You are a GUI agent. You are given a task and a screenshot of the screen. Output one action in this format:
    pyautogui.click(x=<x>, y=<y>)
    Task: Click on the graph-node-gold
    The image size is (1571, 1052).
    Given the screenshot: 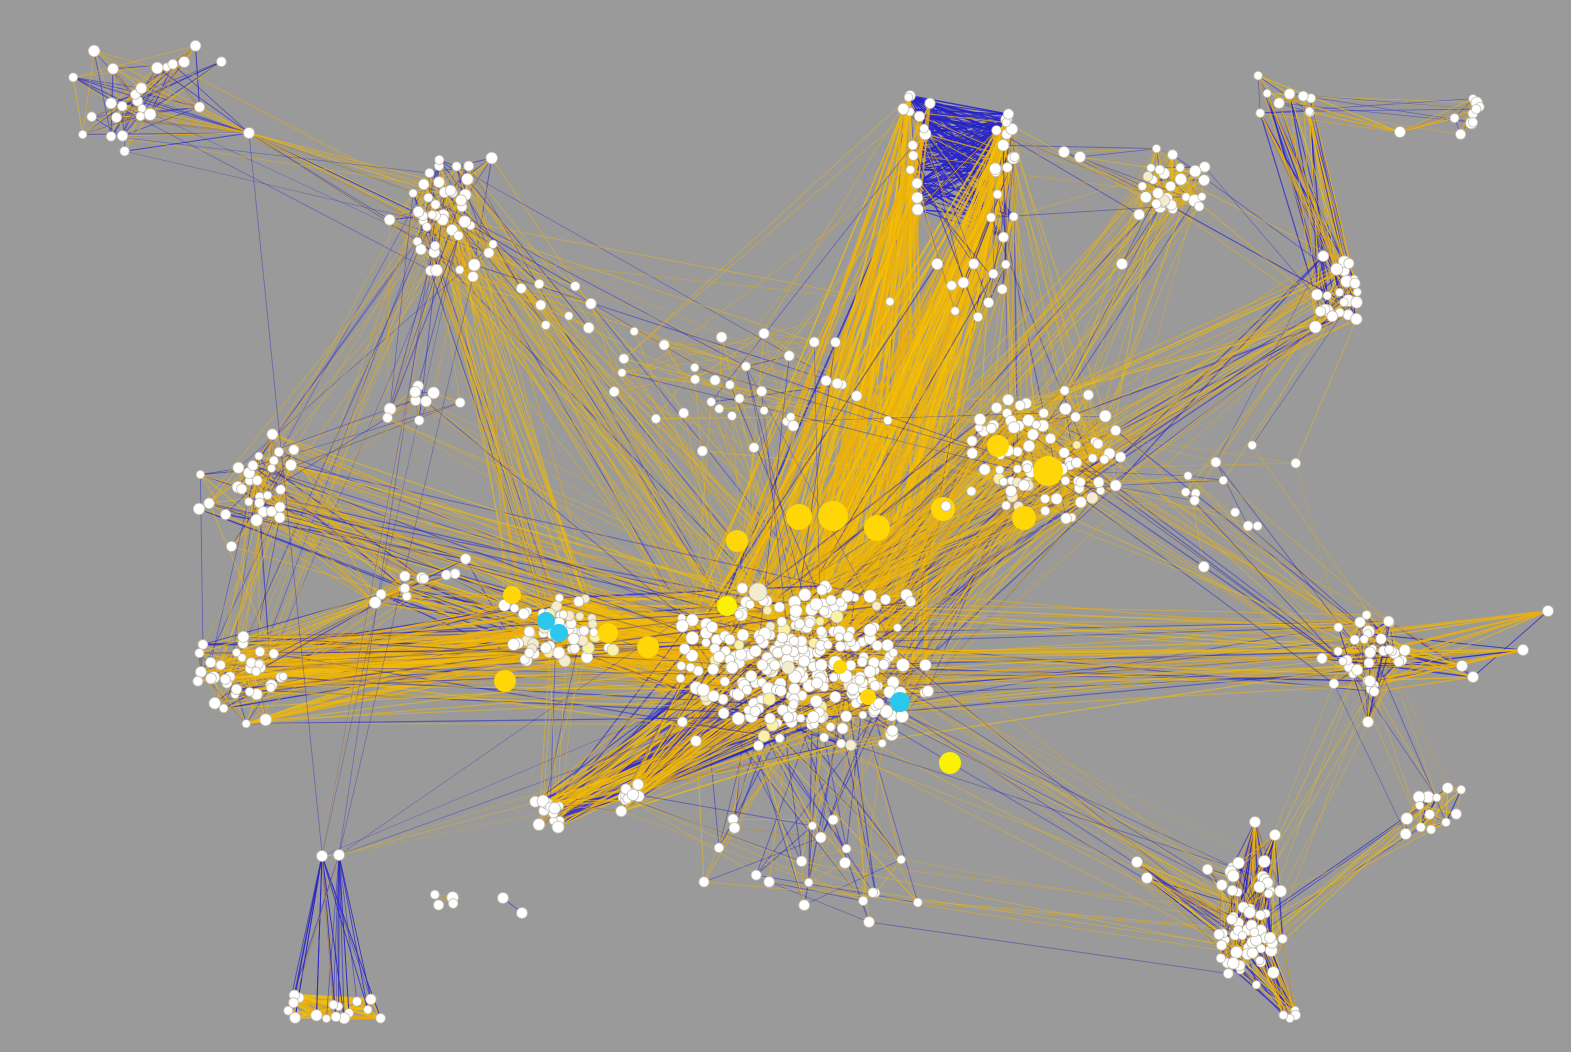 What is the action you would take?
    pyautogui.click(x=1048, y=471)
    